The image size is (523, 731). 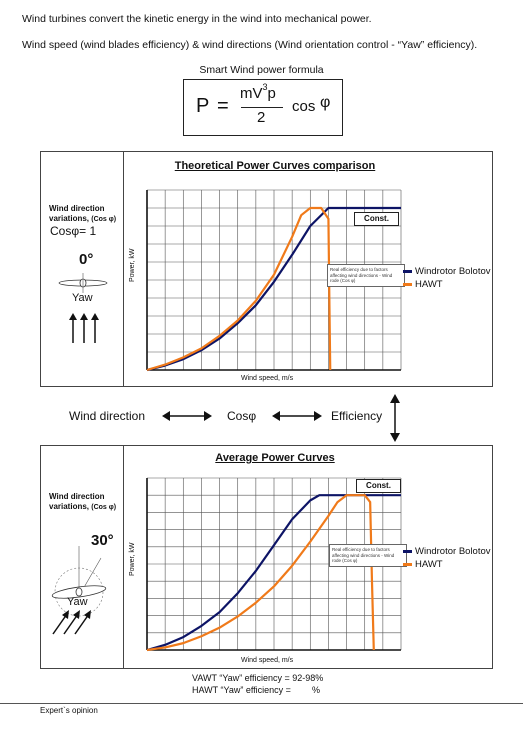 What do you see at coordinates (357, 416) in the screenshot?
I see `efficiency-label: Efficiency` at bounding box center [357, 416].